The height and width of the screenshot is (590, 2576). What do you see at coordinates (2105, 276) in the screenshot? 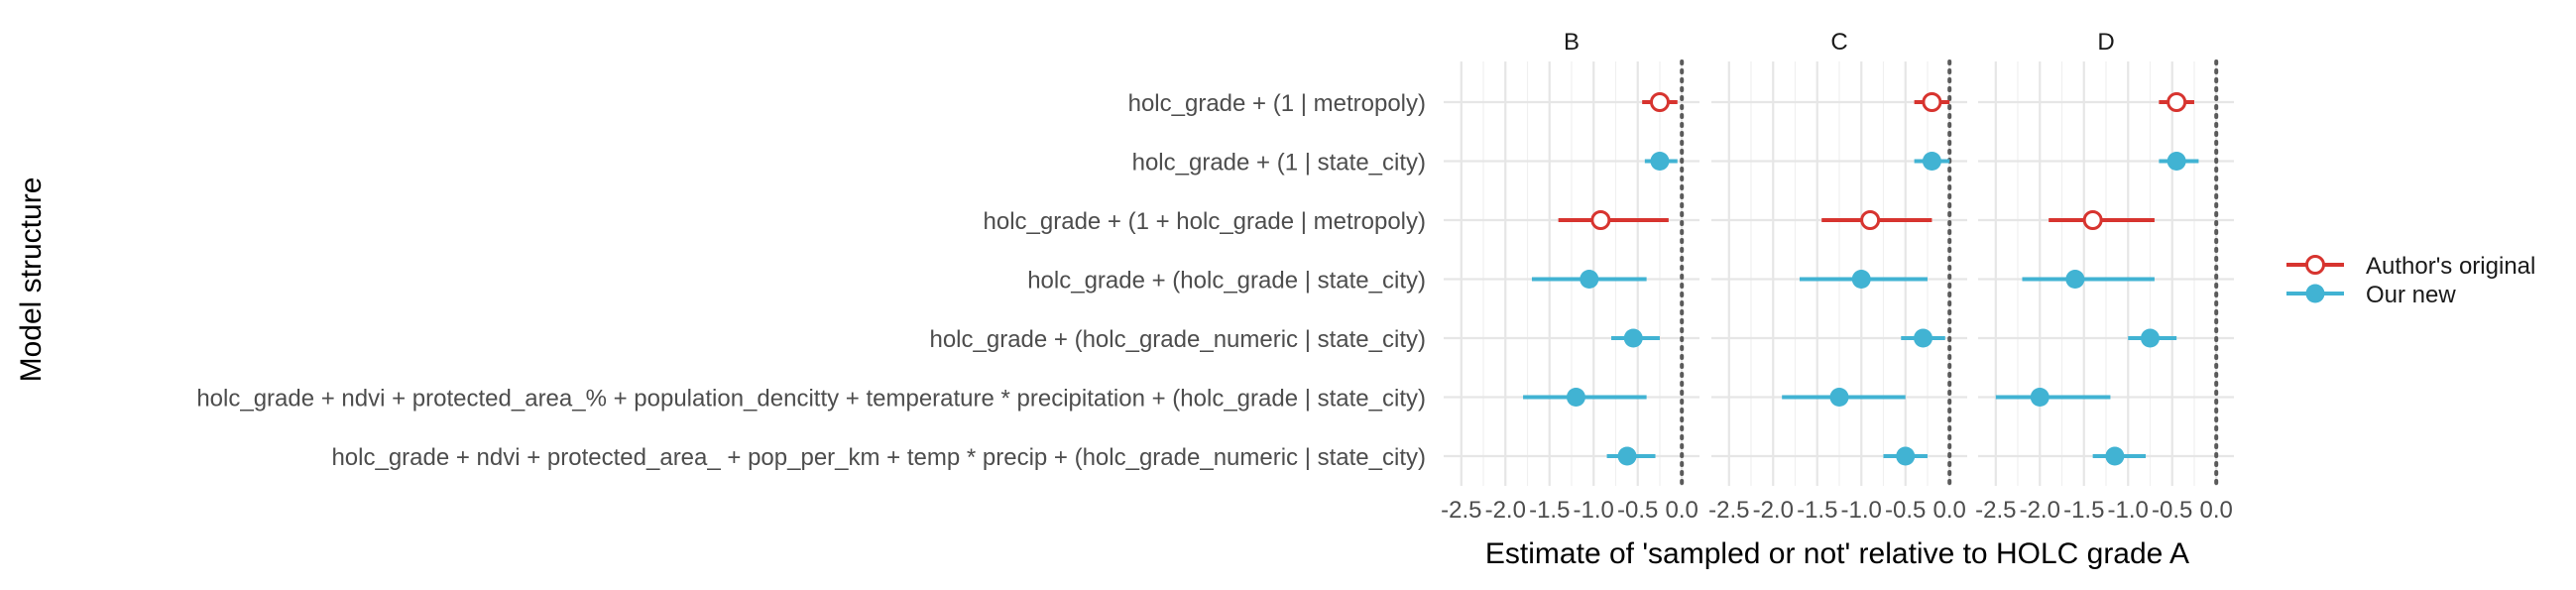
I see `facet-panel-D: D -2.5 -2.0 -1.5 -1.0 -0.5 0.0` at bounding box center [2105, 276].